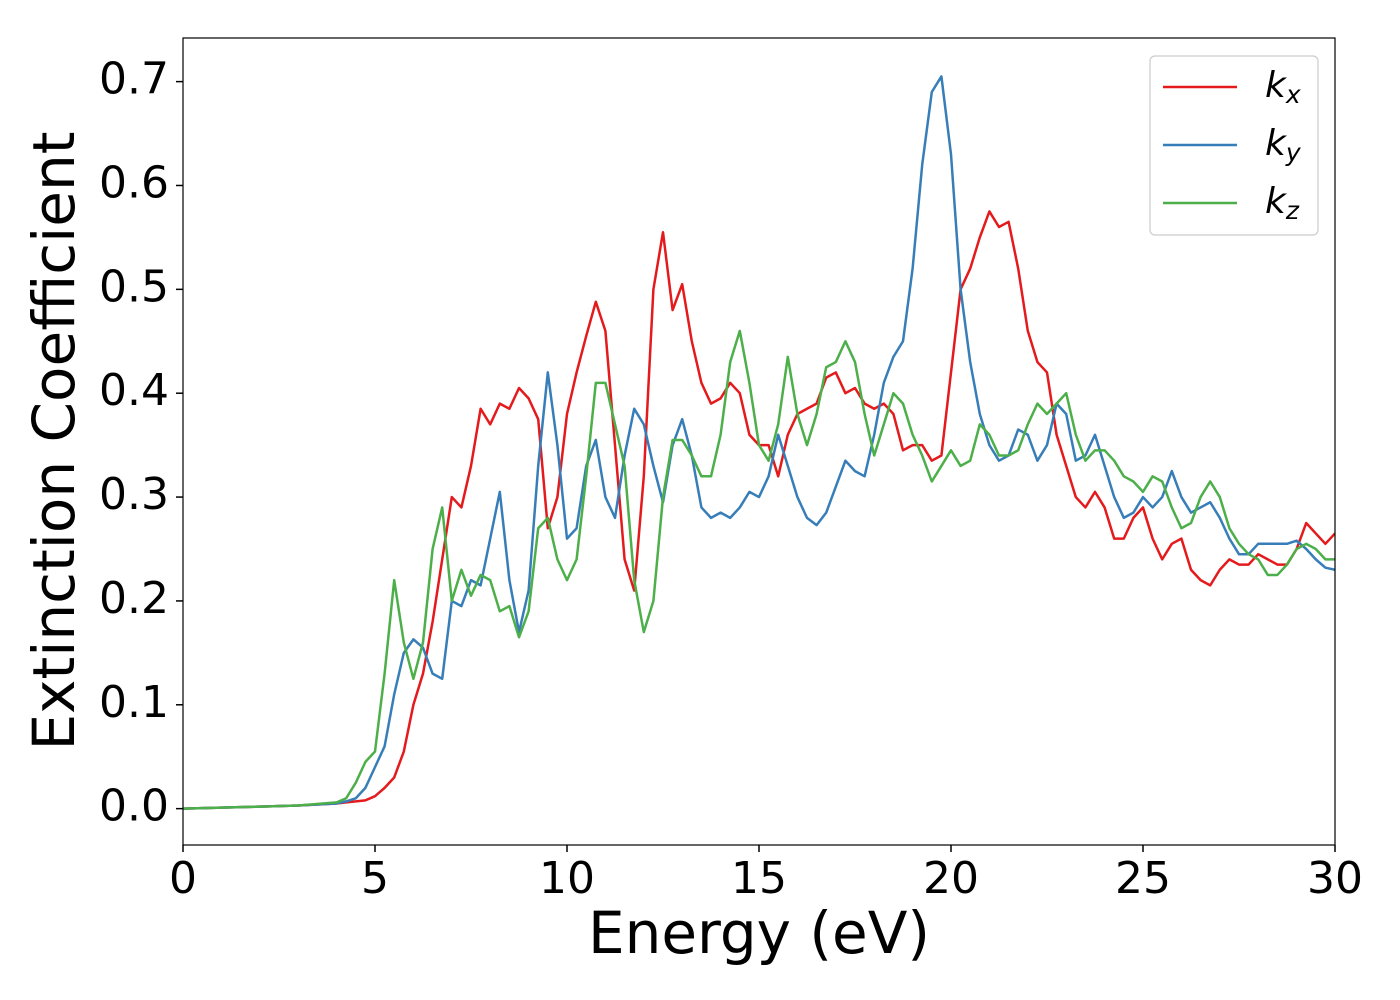 Image resolution: width=1400 pixels, height=1000 pixels. What do you see at coordinates (134, 79) in the screenshot?
I see `y-tick-label: 0.7` at bounding box center [134, 79].